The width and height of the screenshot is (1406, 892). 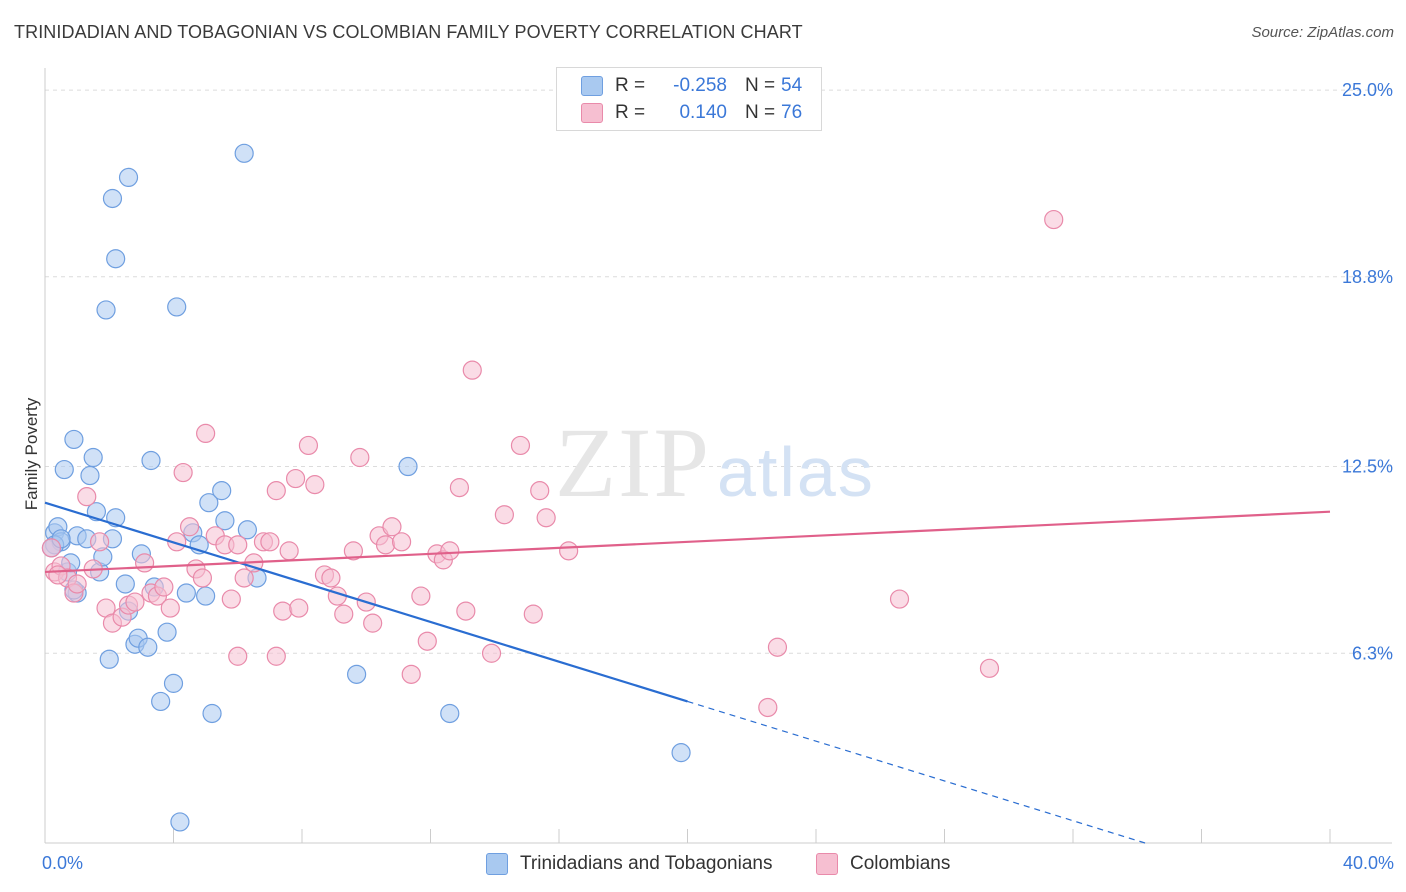 I want to click on y-tick-label: 12.5%, so click(x=1367, y=467).